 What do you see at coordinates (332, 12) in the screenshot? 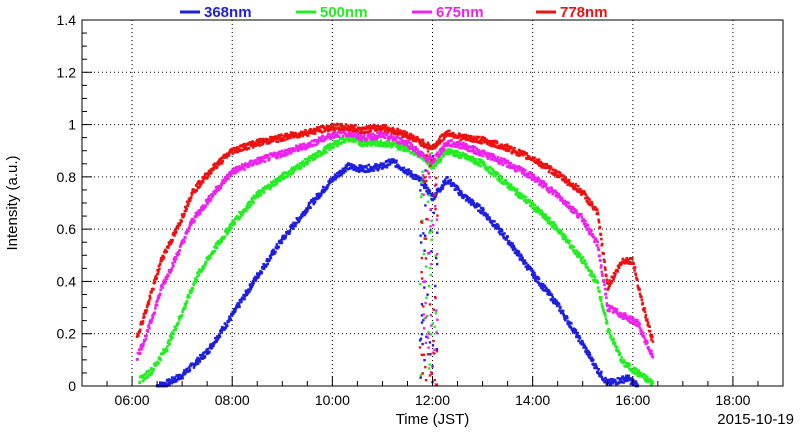
I see `legend-item-500nm: 500nm` at bounding box center [332, 12].